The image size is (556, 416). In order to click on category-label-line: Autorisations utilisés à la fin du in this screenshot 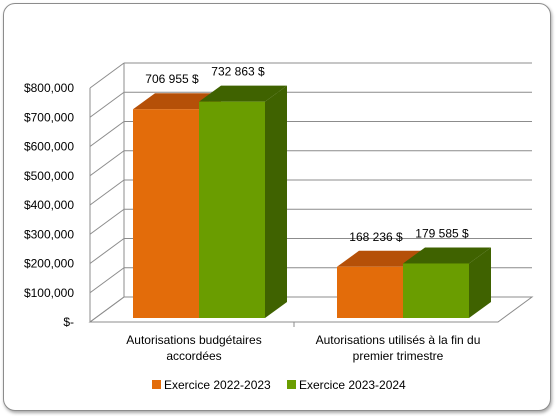, I will do `click(398, 340)`.